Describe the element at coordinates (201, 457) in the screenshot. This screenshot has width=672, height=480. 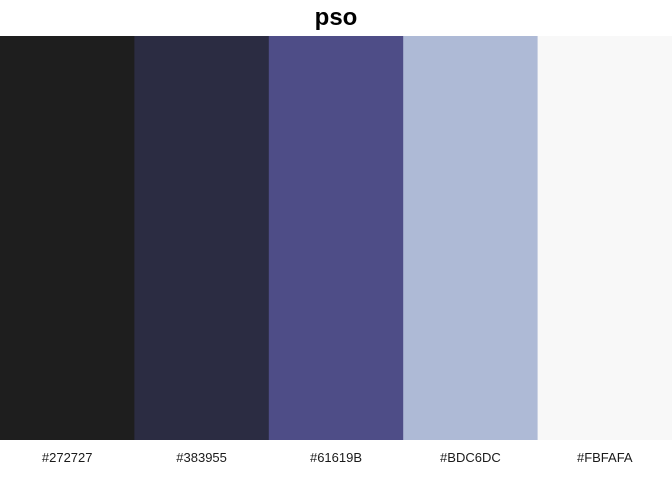
I see `swatch-label-2: #383955` at that location.